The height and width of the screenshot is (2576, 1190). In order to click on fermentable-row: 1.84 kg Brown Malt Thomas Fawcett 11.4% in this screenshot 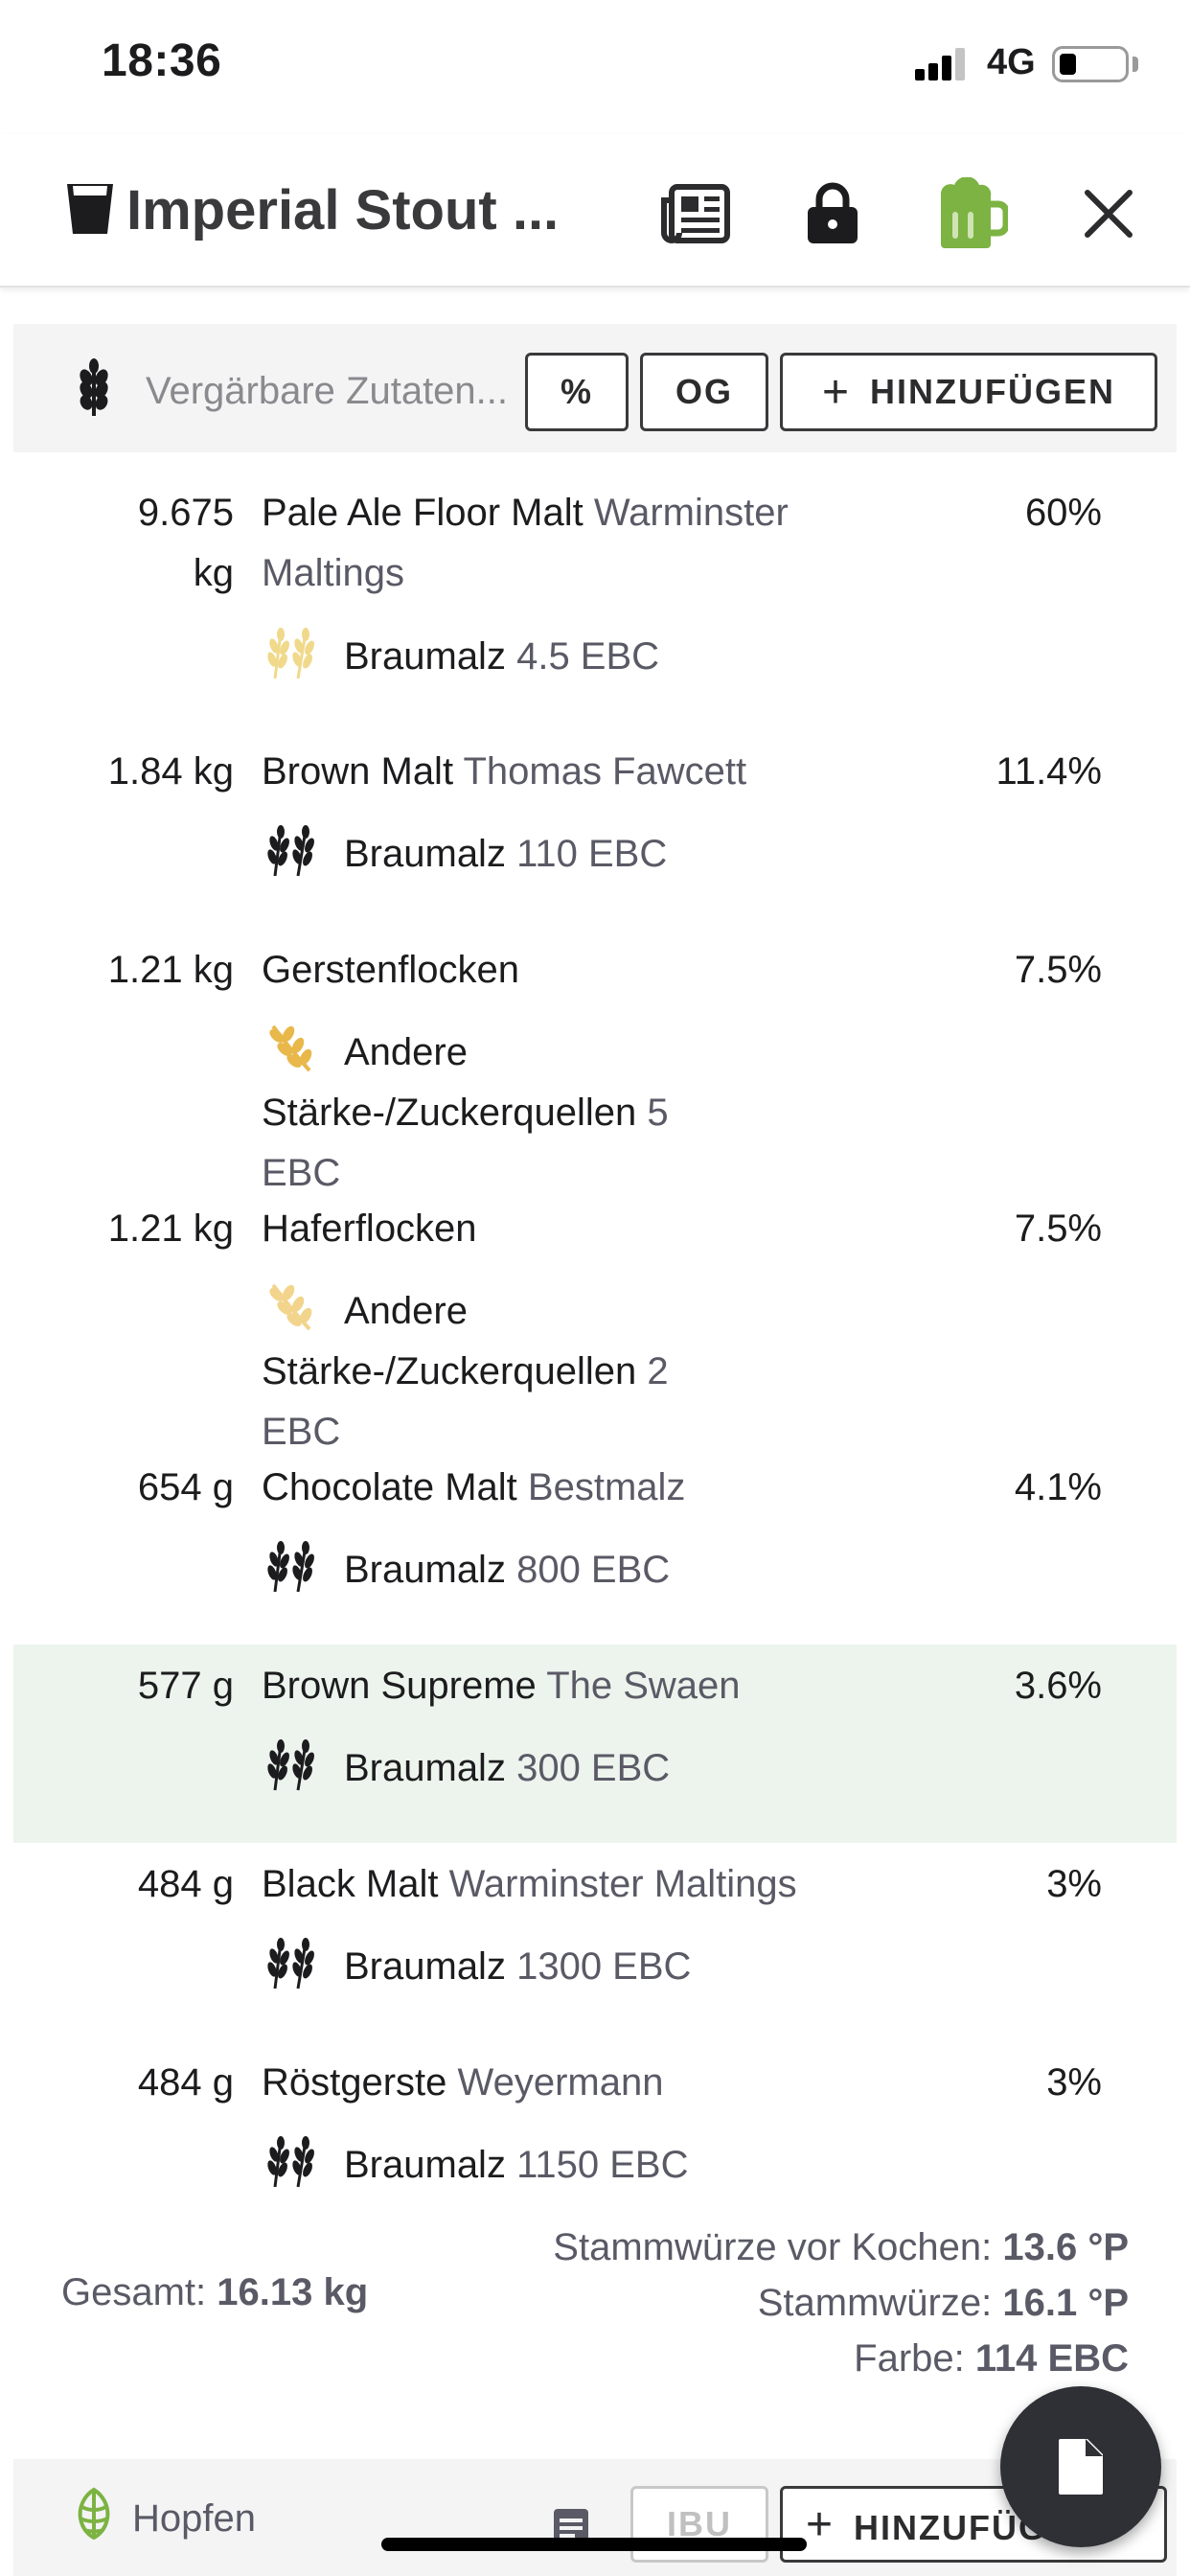, I will do `click(595, 829)`.